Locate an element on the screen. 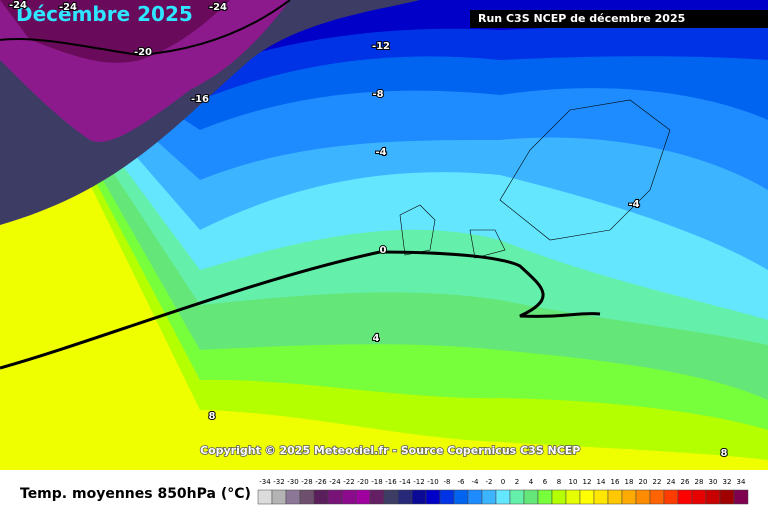 This screenshot has height=512, width=768. contour-line is located at coordinates (145, 28).